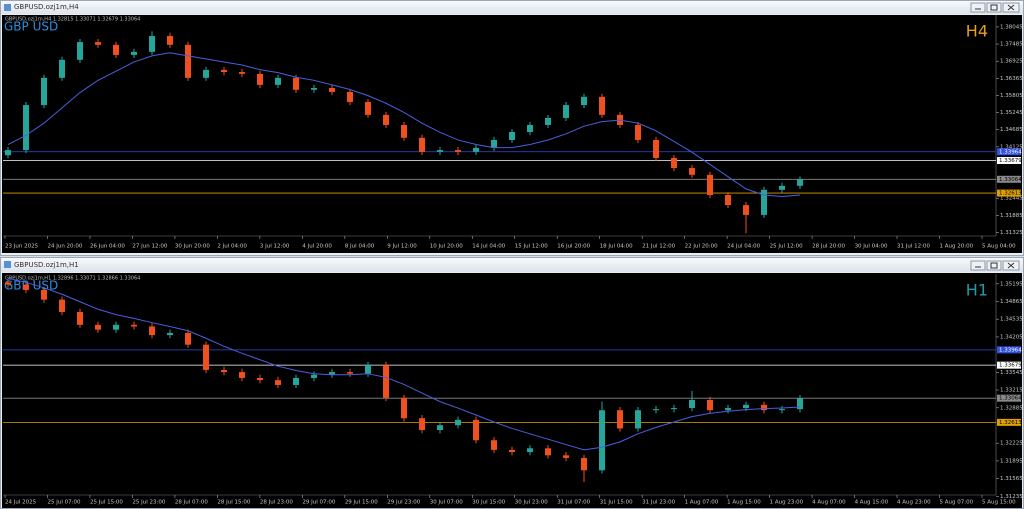 Image resolution: width=1024 pixels, height=509 pixels. Describe the element at coordinates (403, 503) in the screenshot. I see `x-tick-label: 29 Jul 23:00` at that location.